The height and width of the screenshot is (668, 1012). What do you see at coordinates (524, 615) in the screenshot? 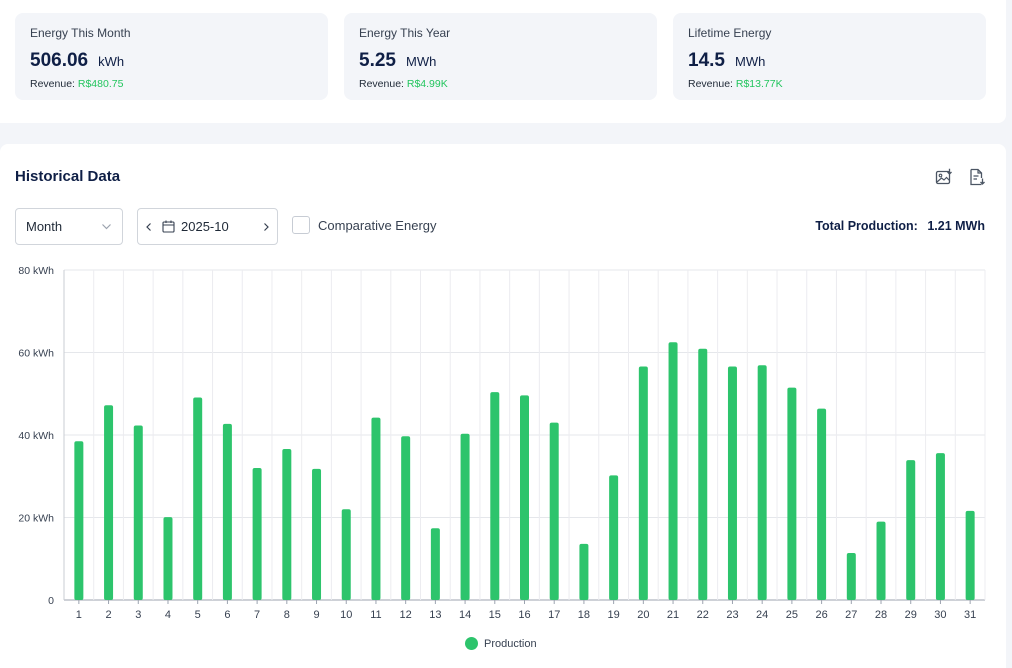
I see `x-tick-label: 16` at bounding box center [524, 615].